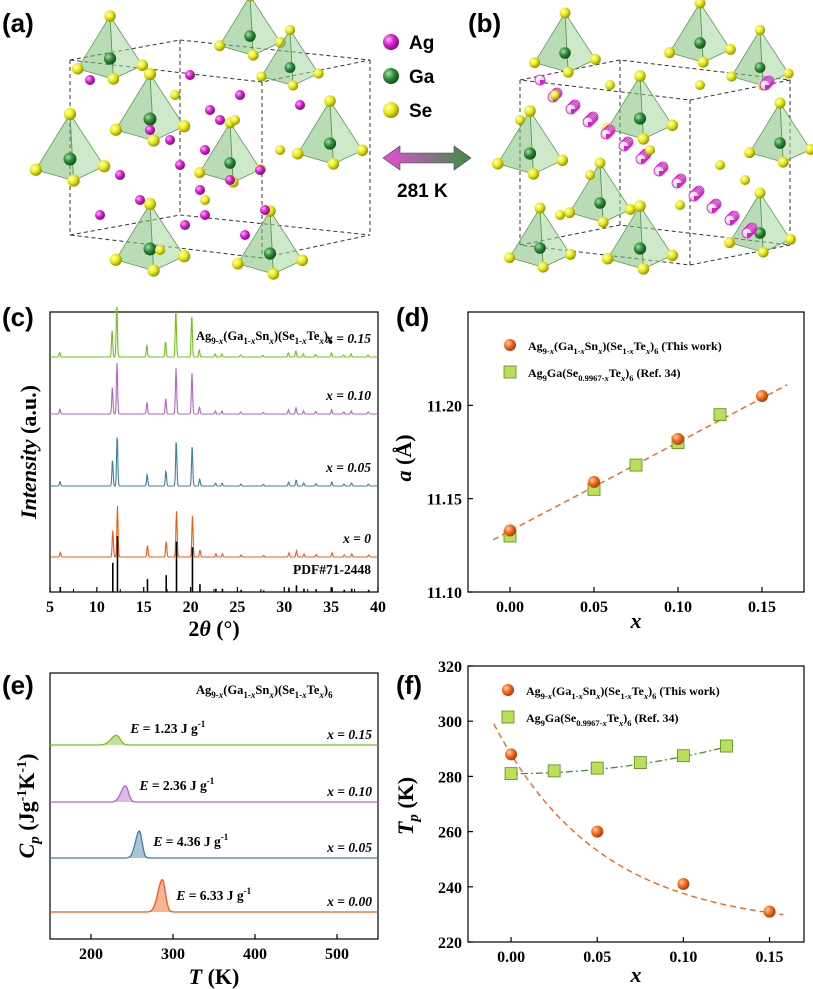  I want to click on dsc-curve-line, so click(214, 895).